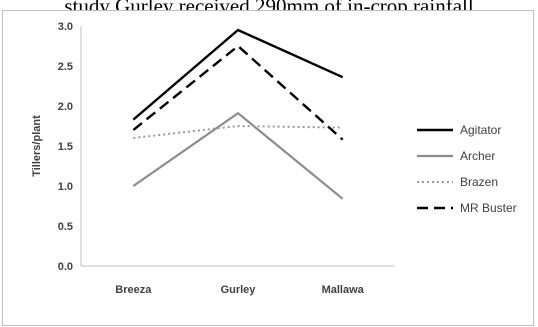 This screenshot has height=327, width=538. Describe the element at coordinates (65, 67) in the screenshot. I see `y-tick-label: 2.5` at that location.